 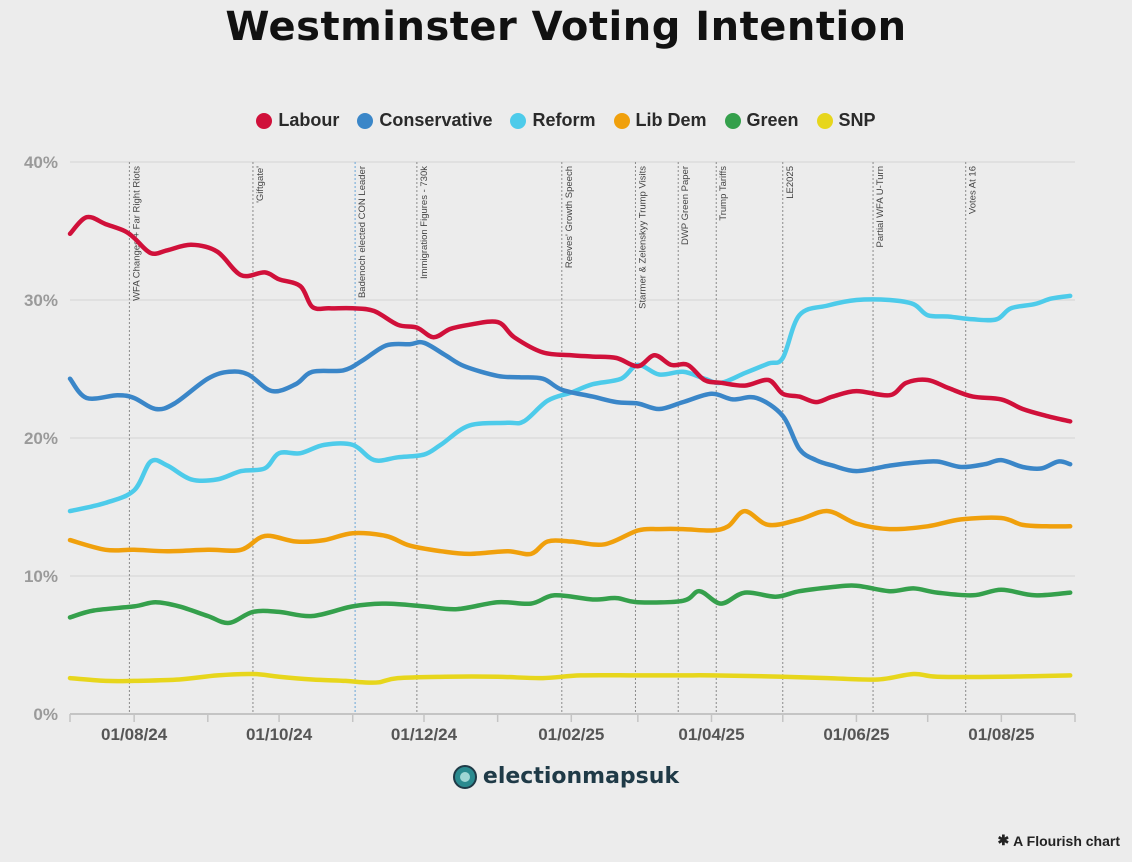 What do you see at coordinates (772, 120) in the screenshot?
I see `legend-label: Green` at bounding box center [772, 120].